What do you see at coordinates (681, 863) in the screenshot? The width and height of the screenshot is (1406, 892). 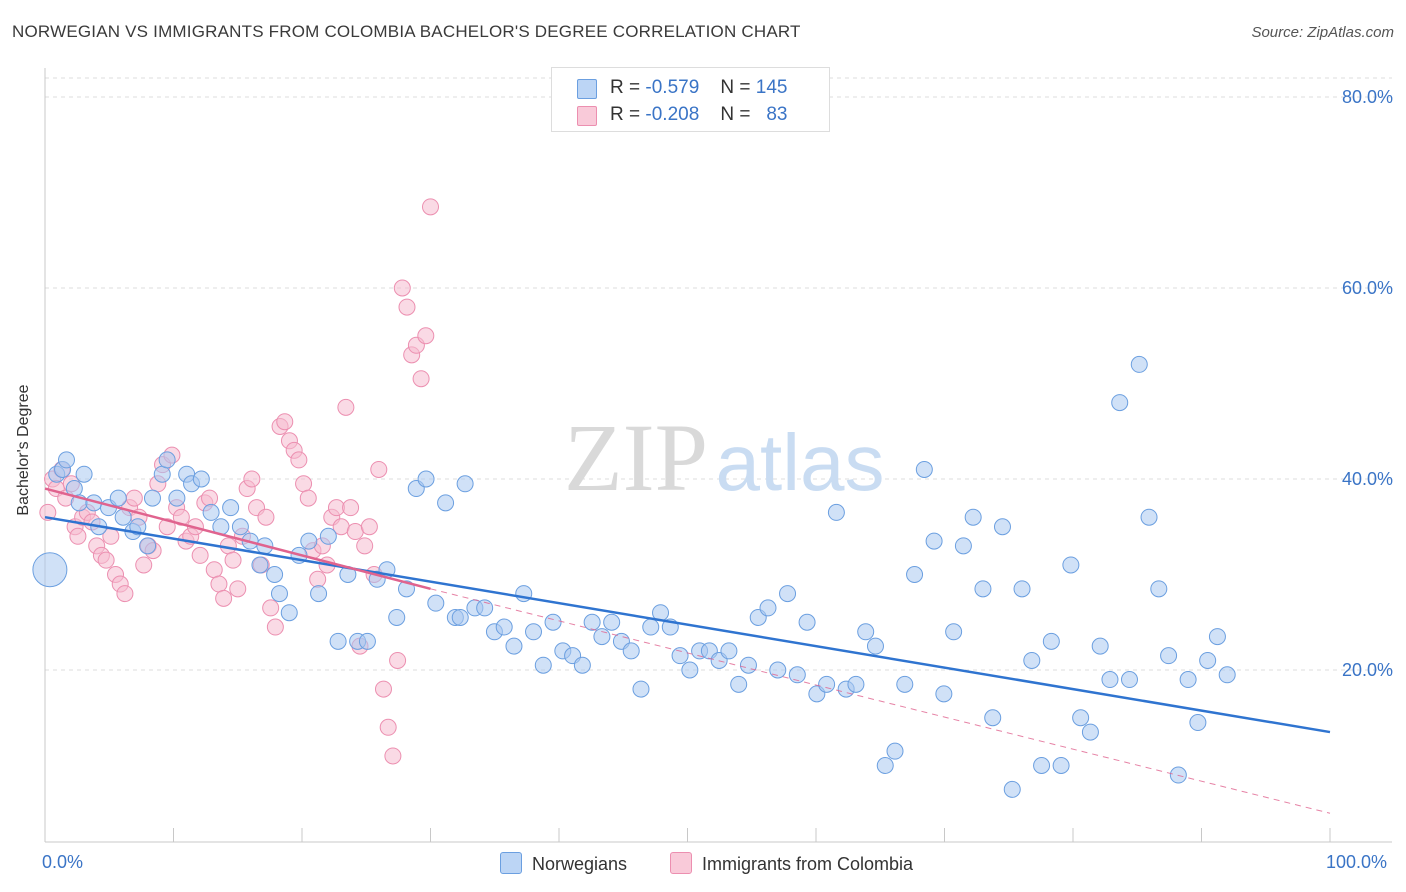 I see `bottom-swatch-pink` at bounding box center [681, 863].